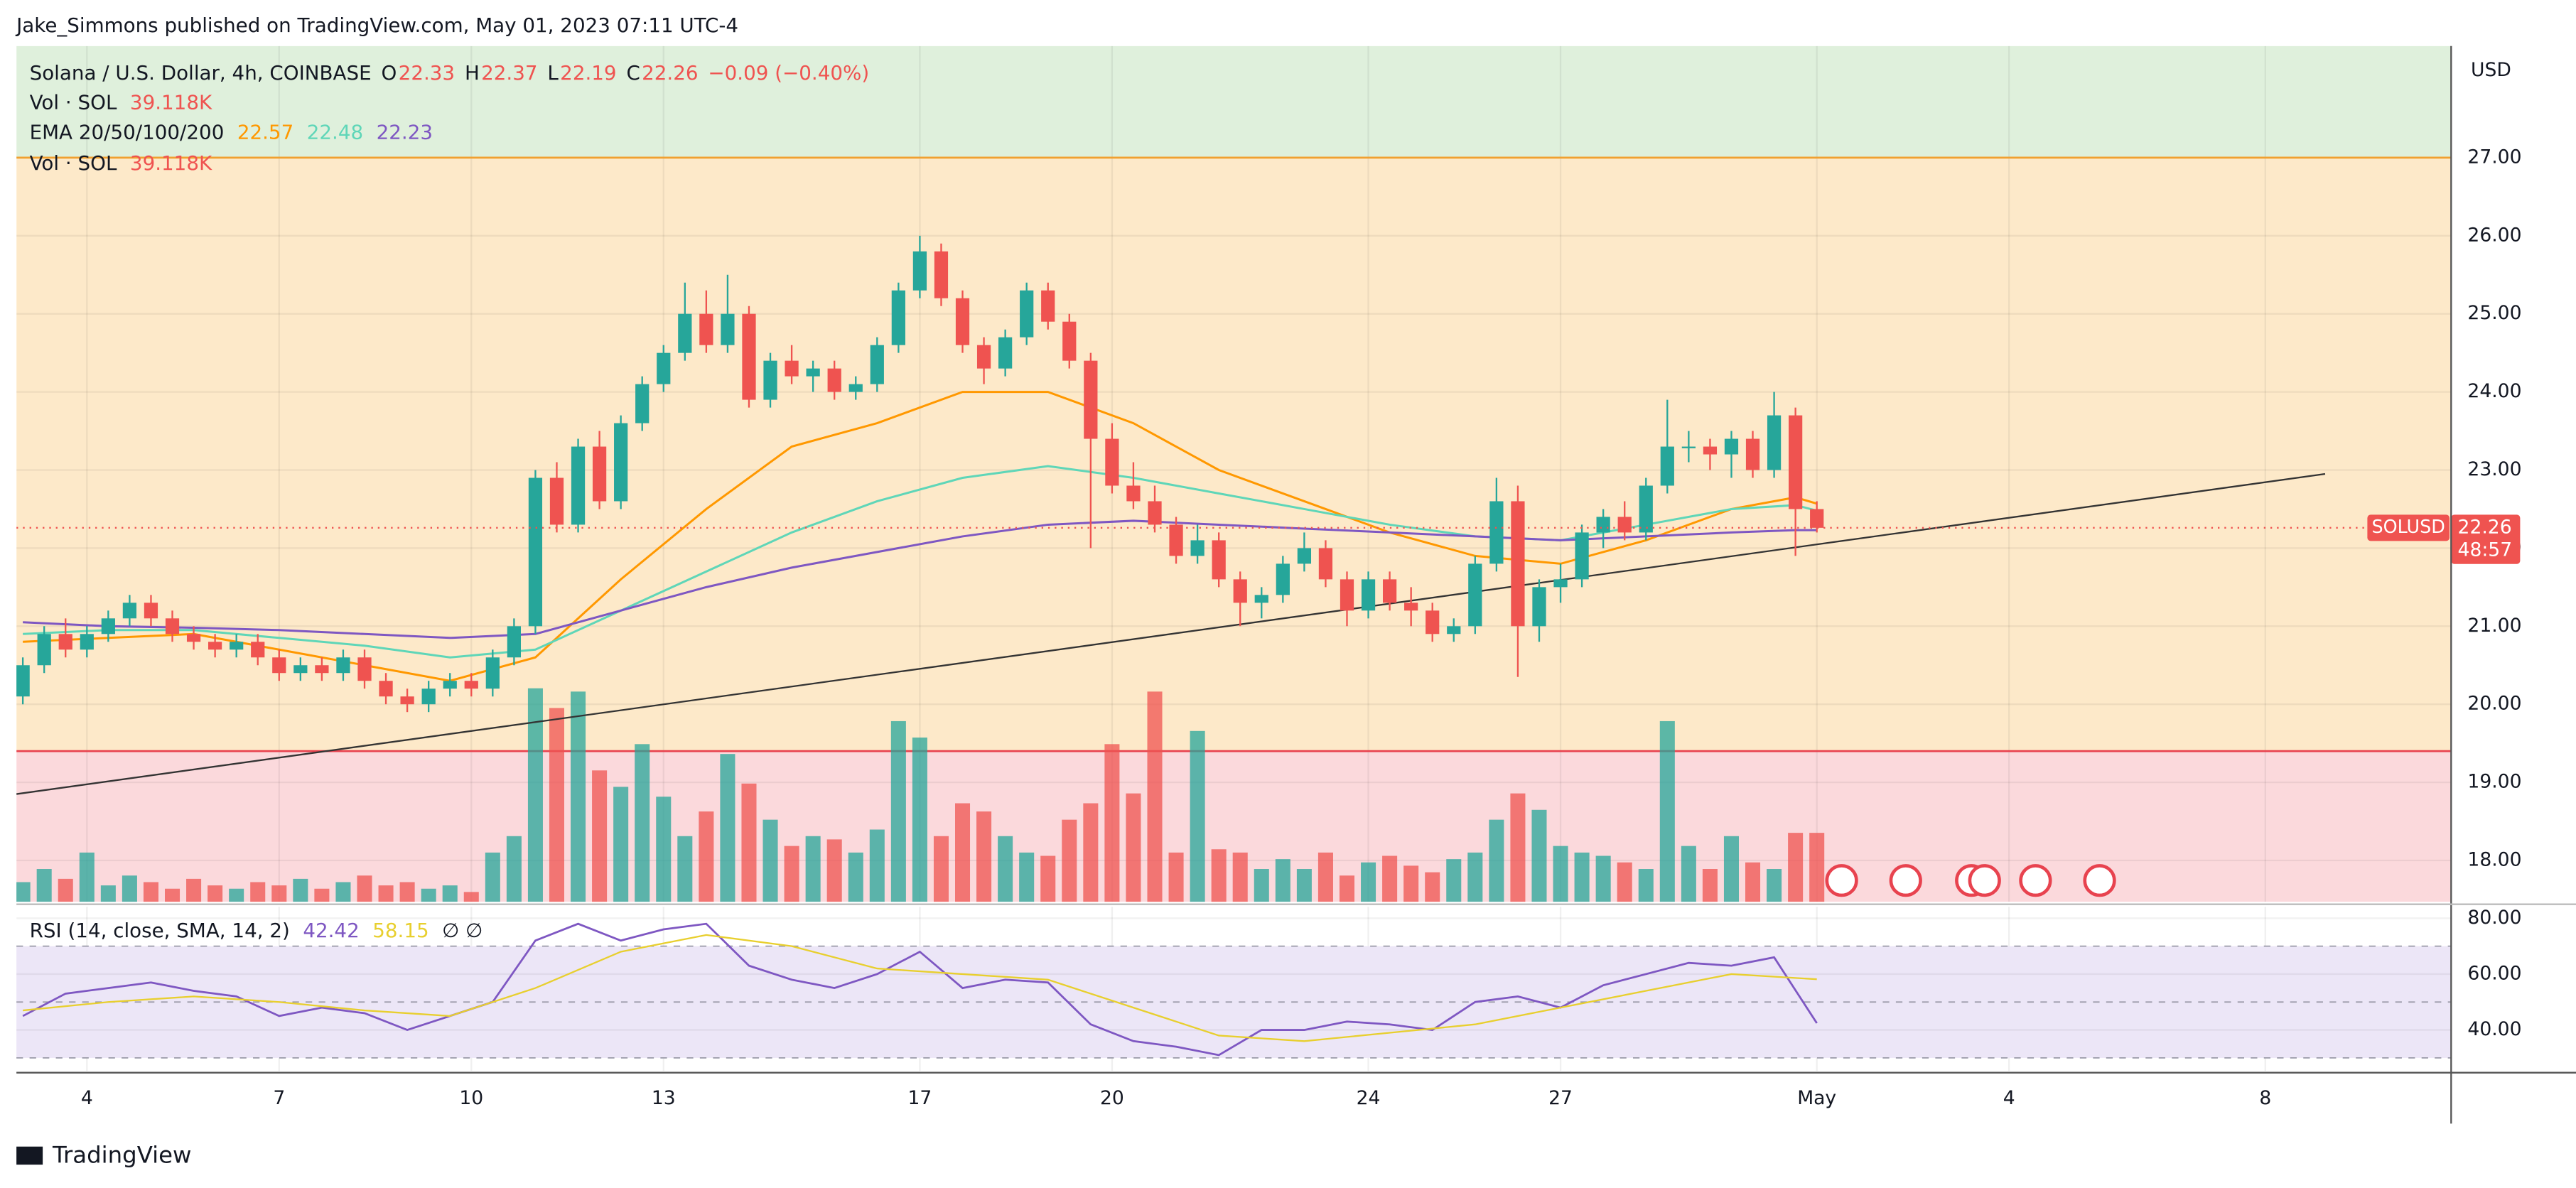 This screenshot has height=1188, width=2576. Describe the element at coordinates (588, 73) in the screenshot. I see `legend-text: 22.19` at that location.